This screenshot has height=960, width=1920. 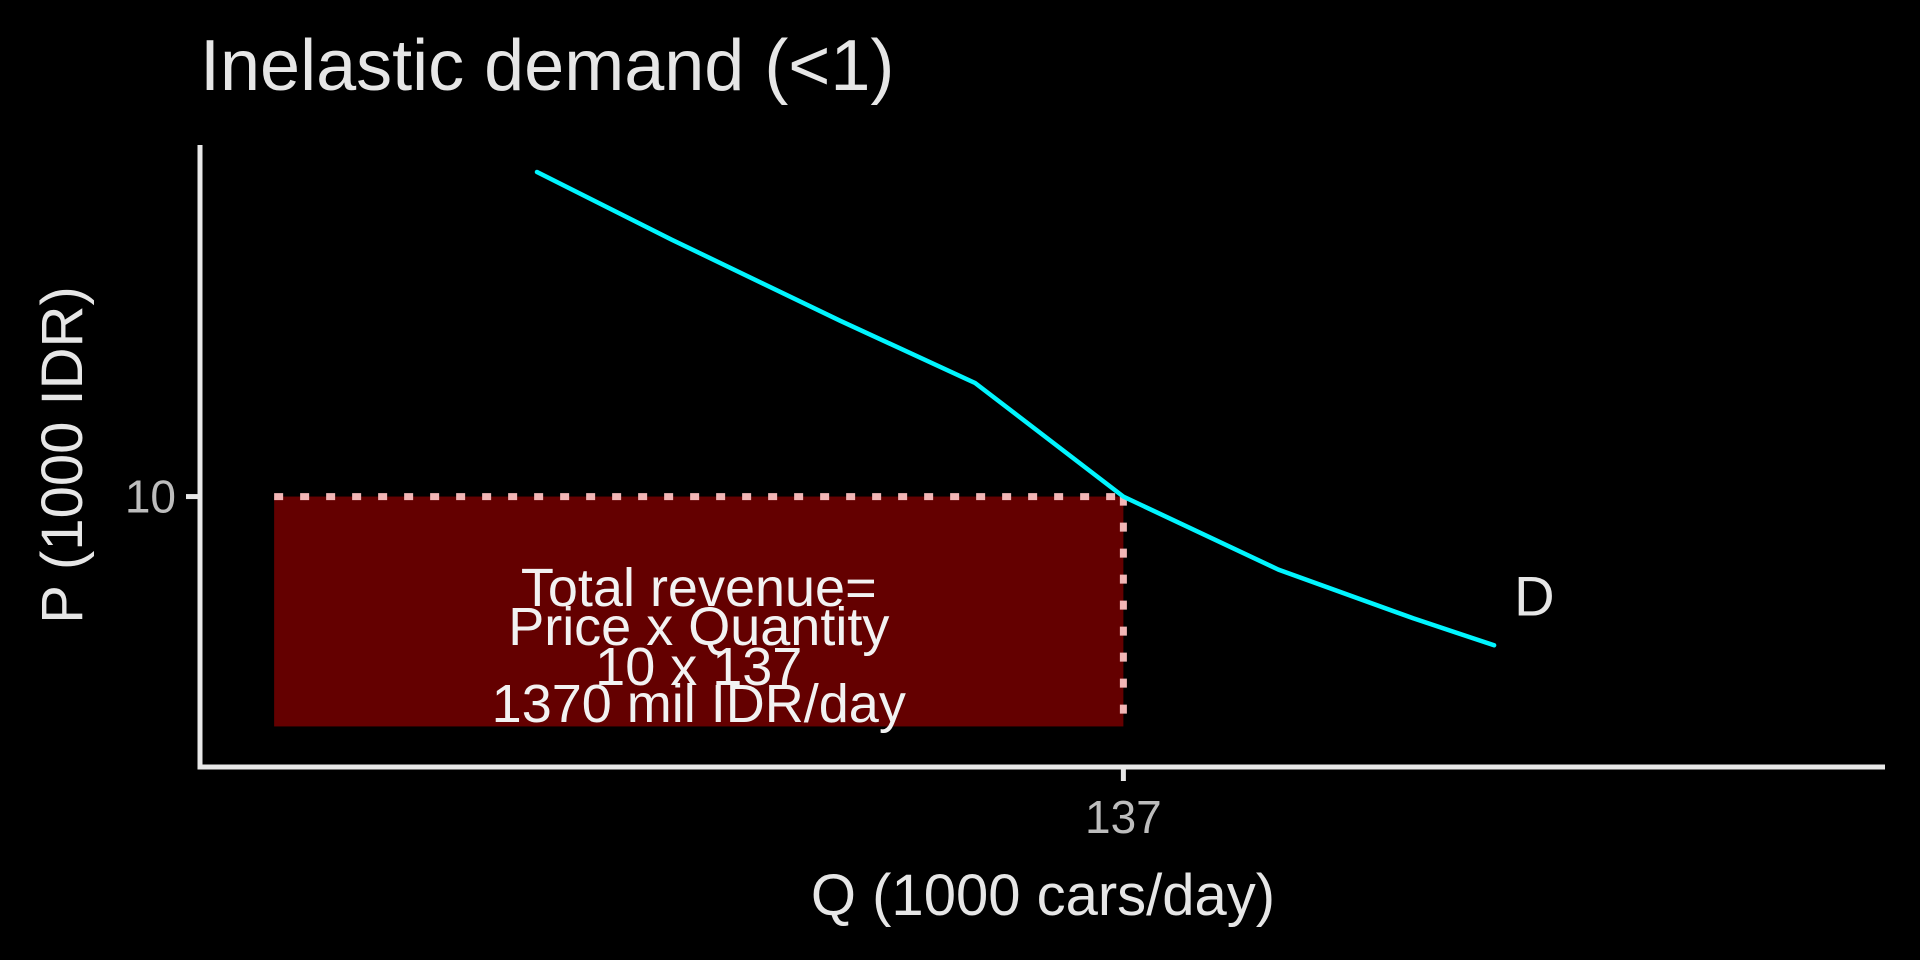 I want to click on y-axis-title: P (1000 IDR), so click(x=62, y=454).